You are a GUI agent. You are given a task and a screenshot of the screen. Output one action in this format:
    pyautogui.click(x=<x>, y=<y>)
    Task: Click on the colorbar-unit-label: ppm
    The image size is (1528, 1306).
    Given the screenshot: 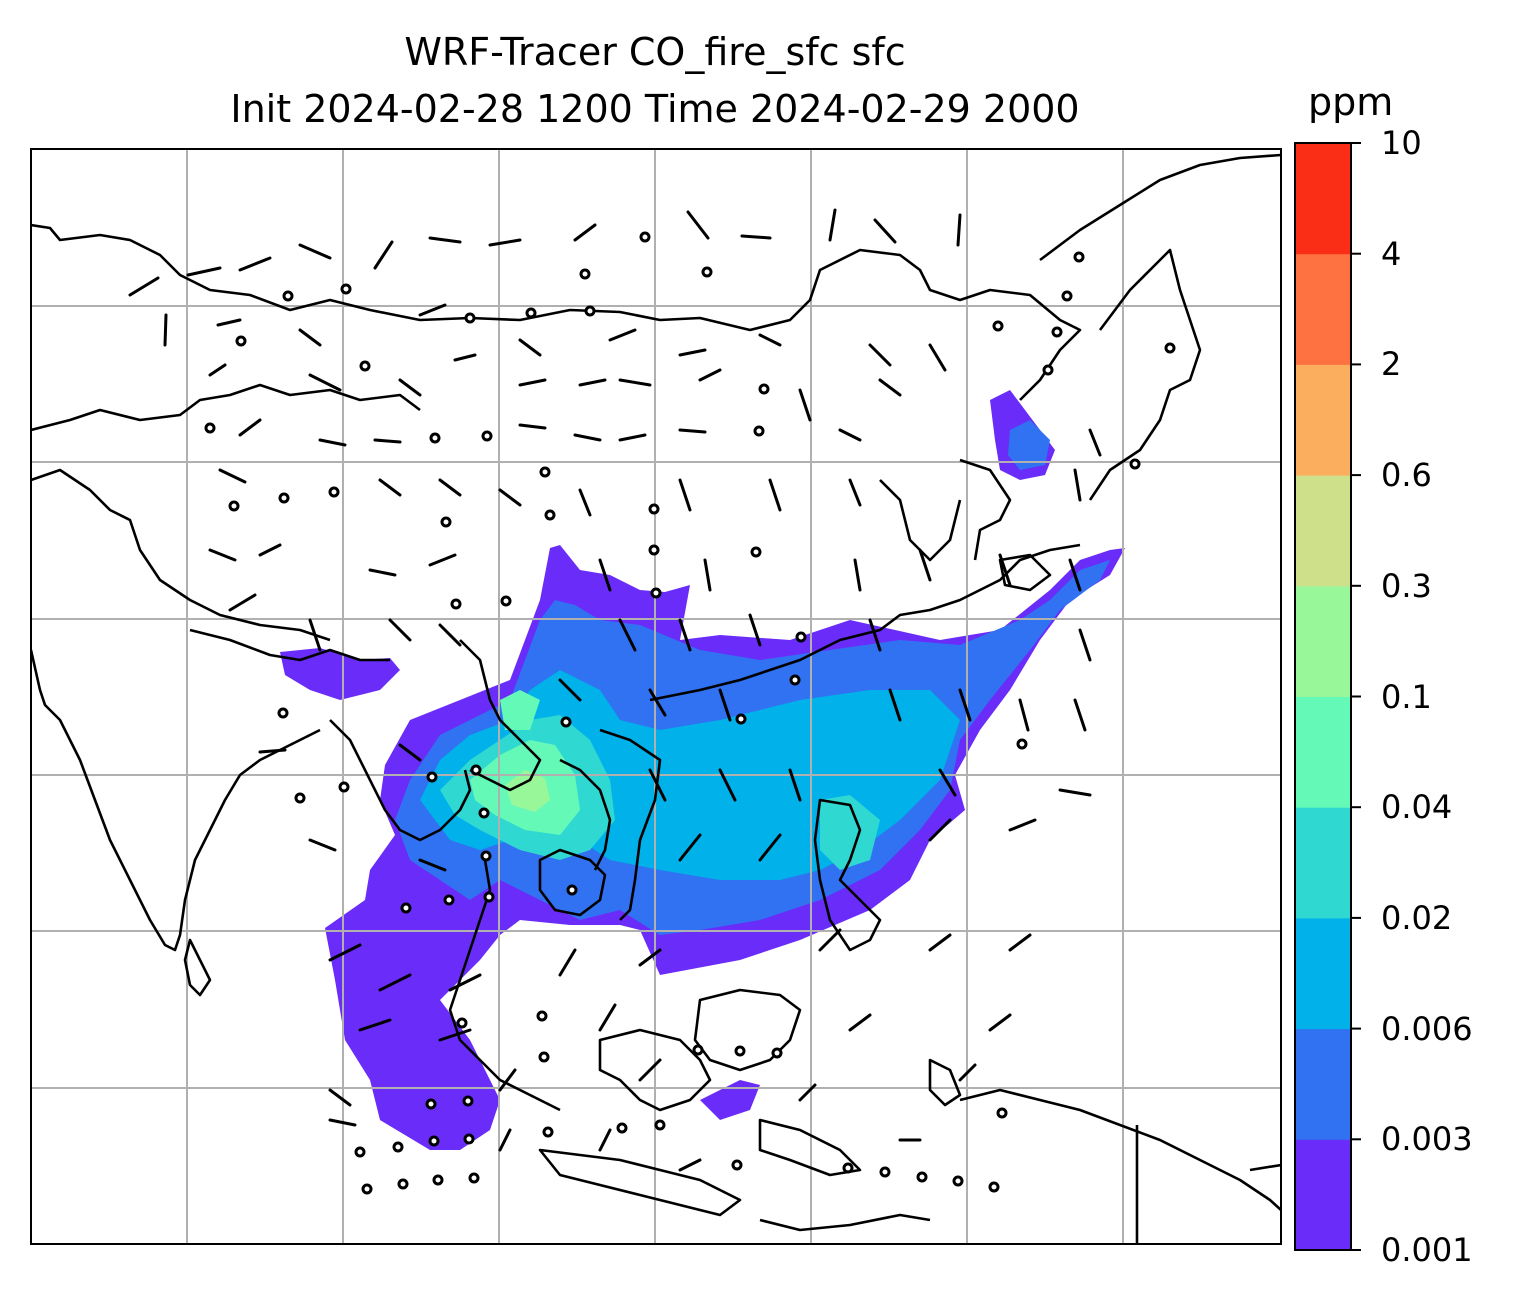 What is the action you would take?
    pyautogui.click(x=1351, y=102)
    